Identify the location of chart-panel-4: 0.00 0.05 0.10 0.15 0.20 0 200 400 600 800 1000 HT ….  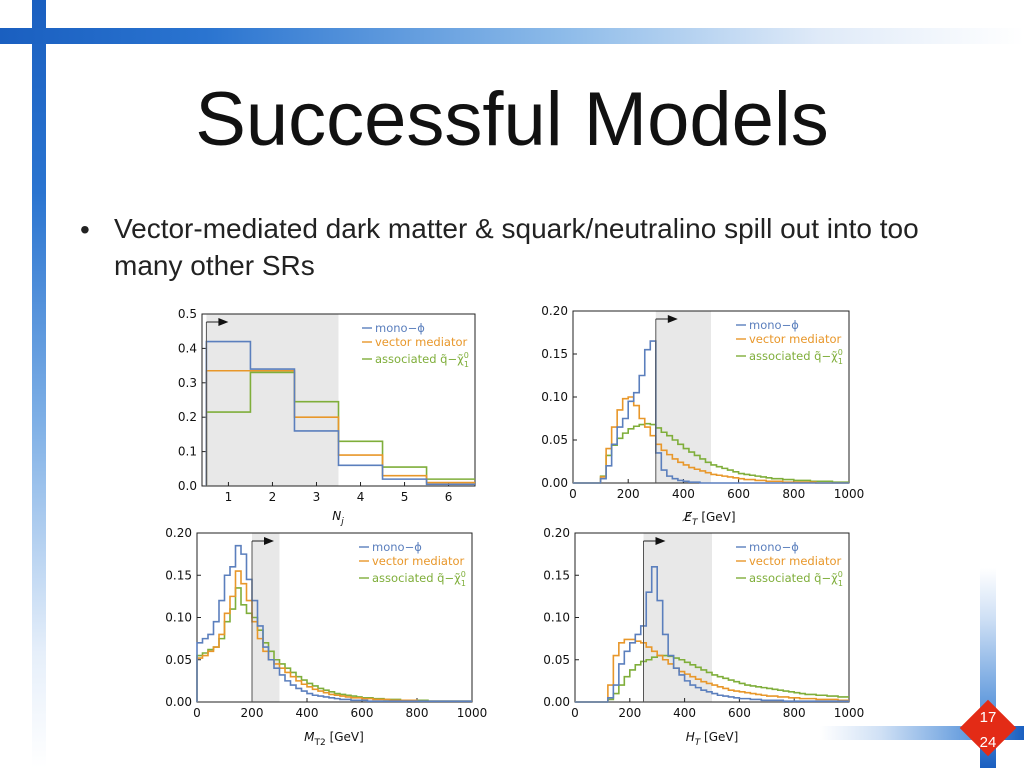
(703, 637).